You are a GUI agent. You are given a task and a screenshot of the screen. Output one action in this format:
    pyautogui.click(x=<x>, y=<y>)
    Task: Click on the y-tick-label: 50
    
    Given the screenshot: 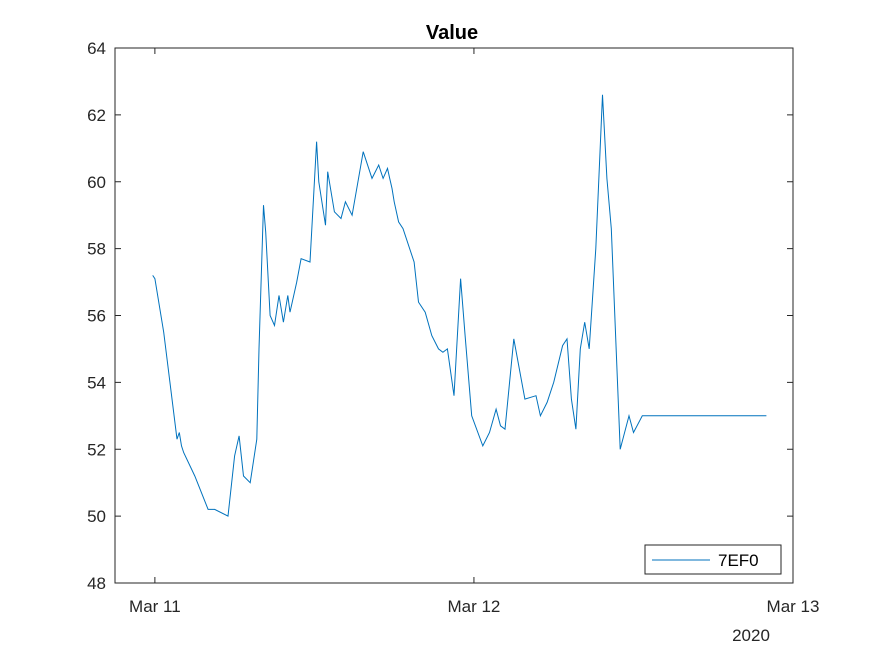 What is the action you would take?
    pyautogui.click(x=96, y=516)
    